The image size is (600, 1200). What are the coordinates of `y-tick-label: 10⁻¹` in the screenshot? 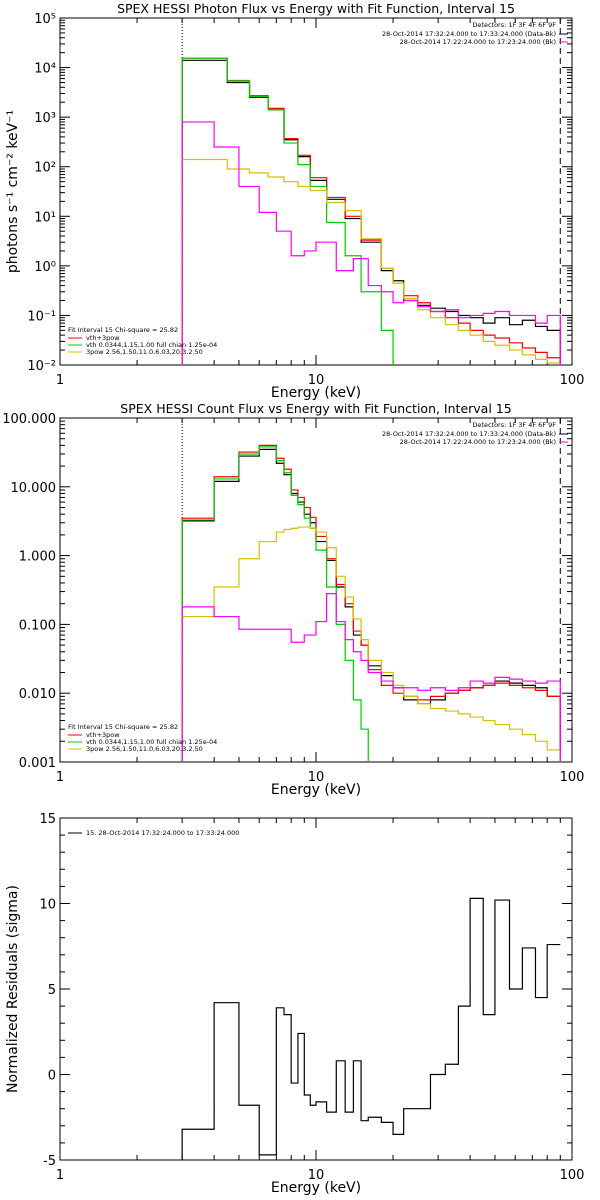 It's located at (41, 316).